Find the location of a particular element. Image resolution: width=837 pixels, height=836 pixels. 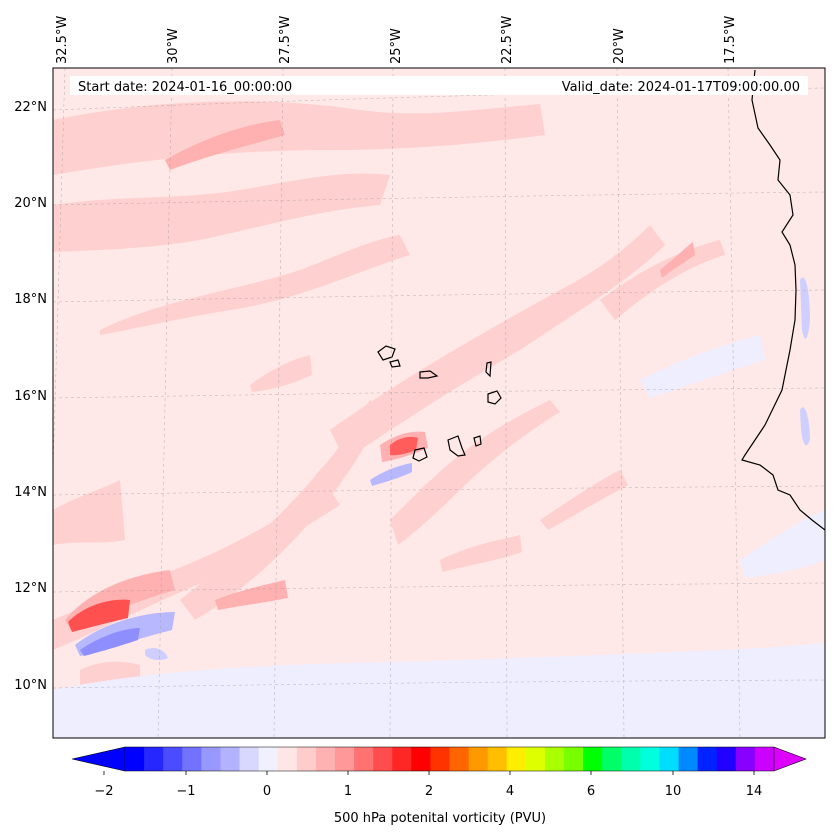

colorbar-frame is located at coordinates (449, 759).